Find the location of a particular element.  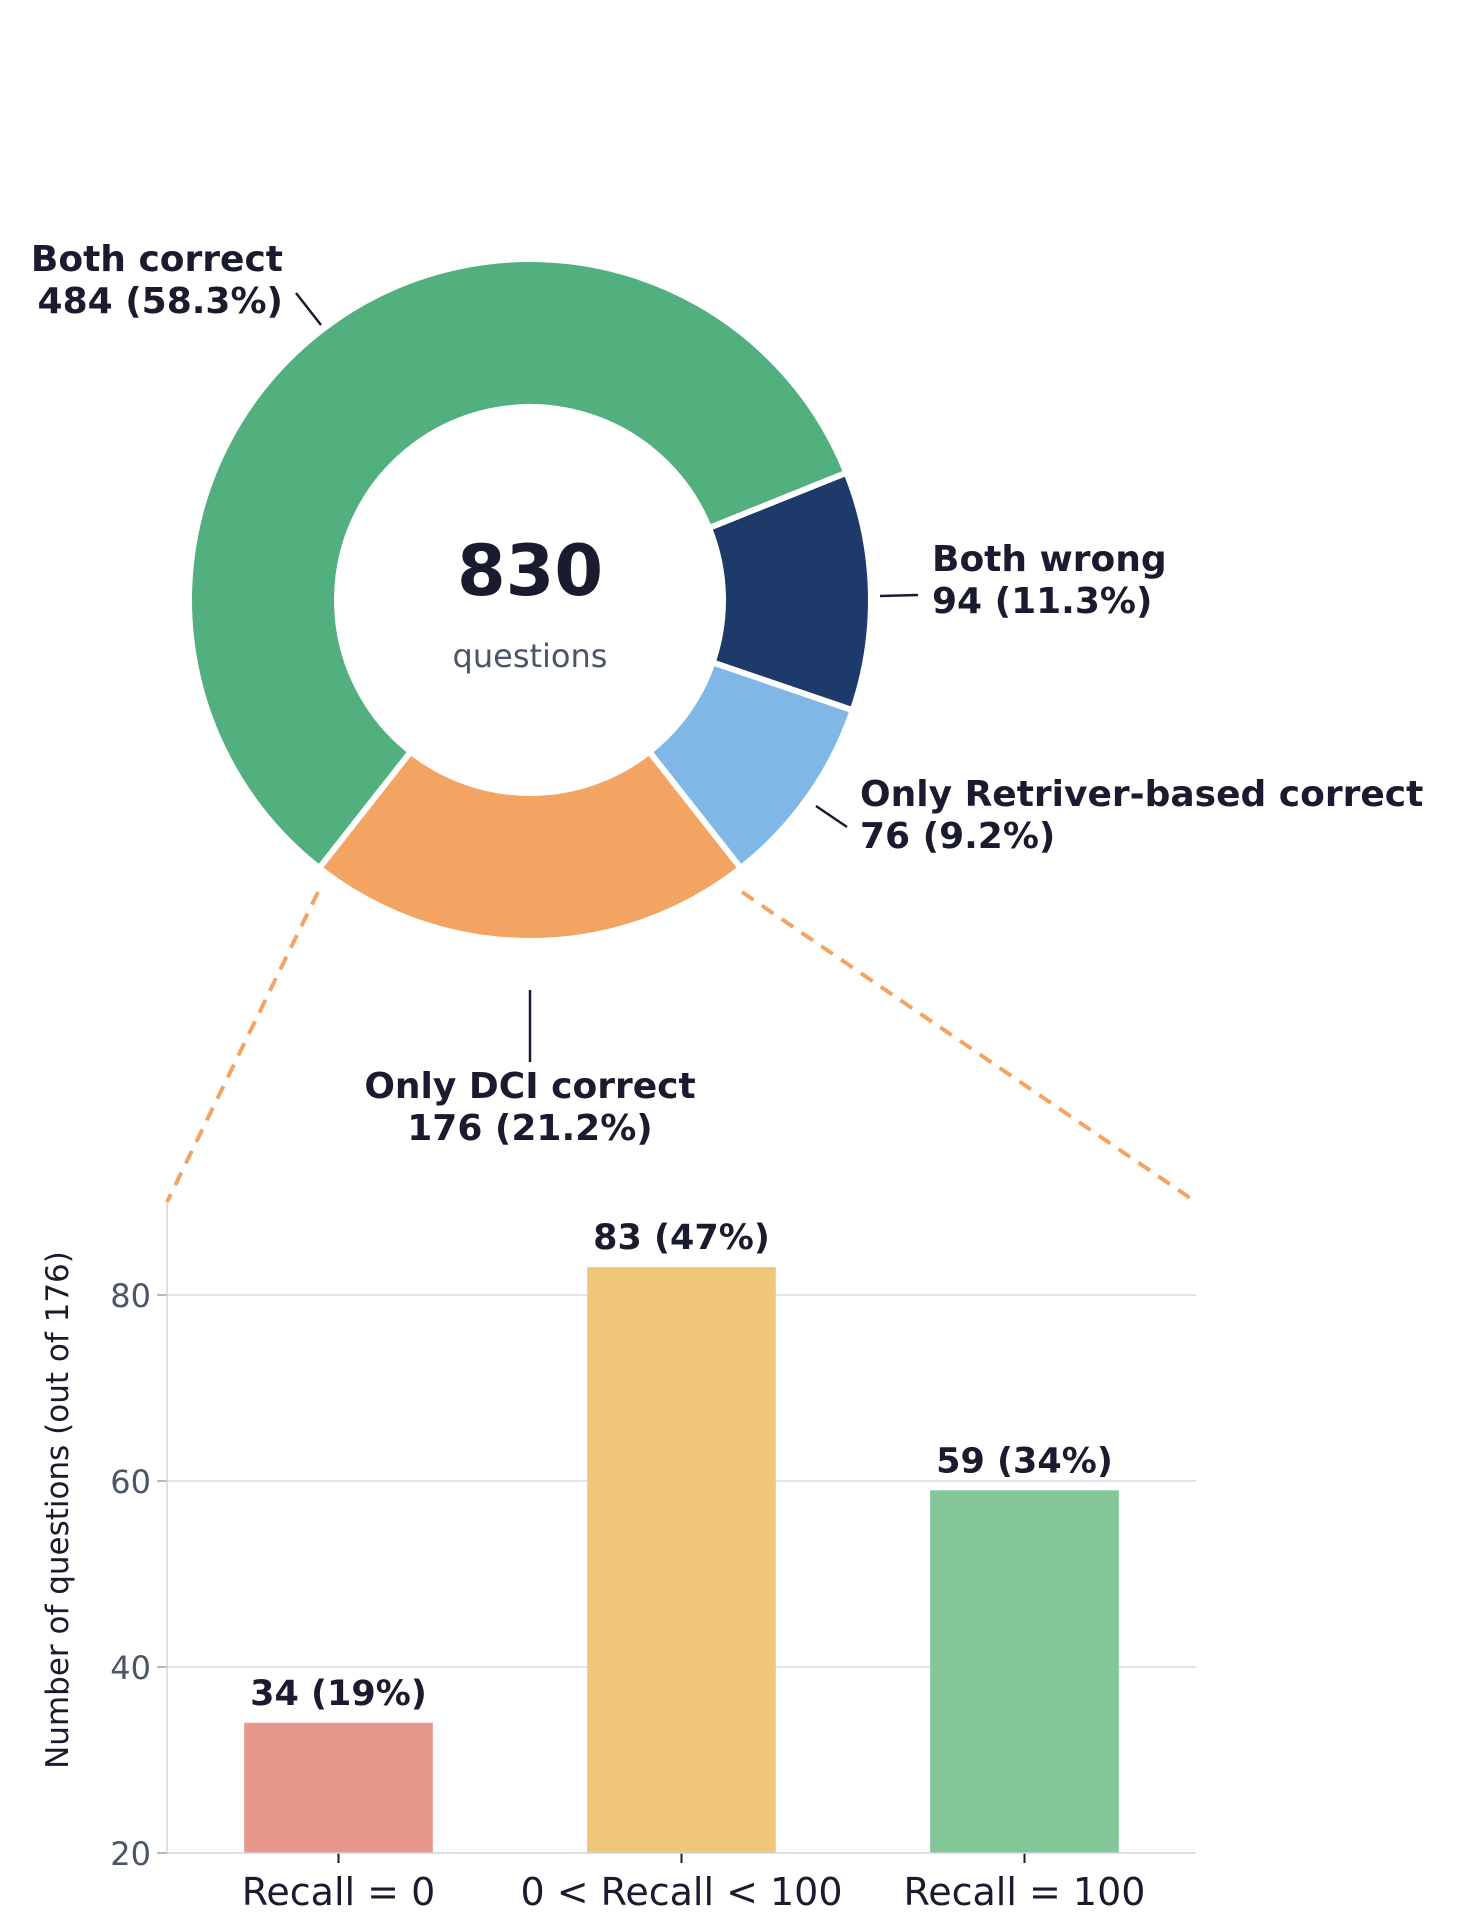

donut-slice-only-dci-correct is located at coordinates (530, 845).